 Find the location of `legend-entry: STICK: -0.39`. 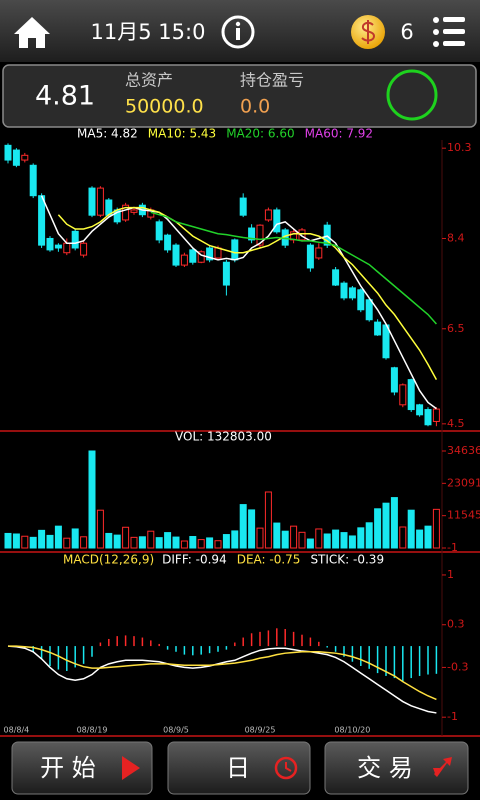

legend-entry: STICK: -0.39 is located at coordinates (347, 560).